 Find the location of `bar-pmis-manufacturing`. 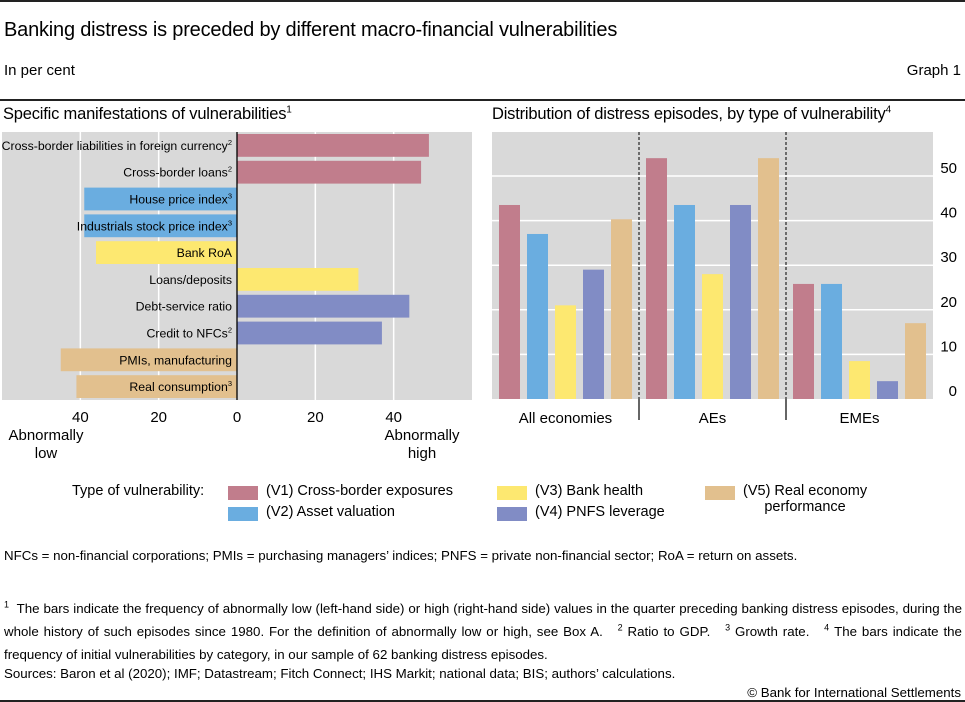

bar-pmis-manufacturing is located at coordinates (148, 360).